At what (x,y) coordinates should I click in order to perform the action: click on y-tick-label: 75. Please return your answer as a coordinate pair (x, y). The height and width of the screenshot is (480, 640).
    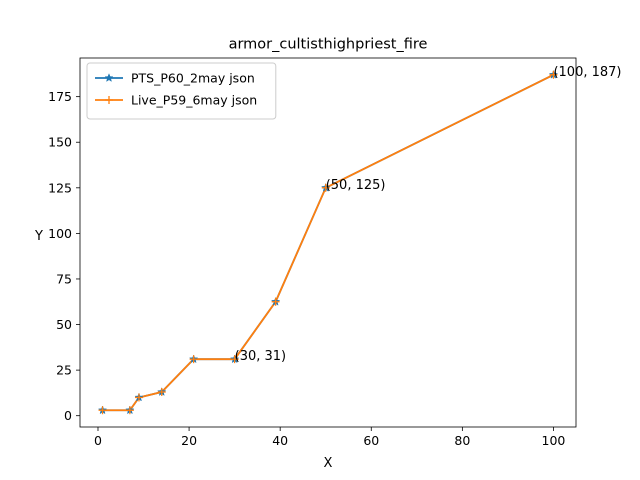
    Looking at the image, I should click on (64, 278).